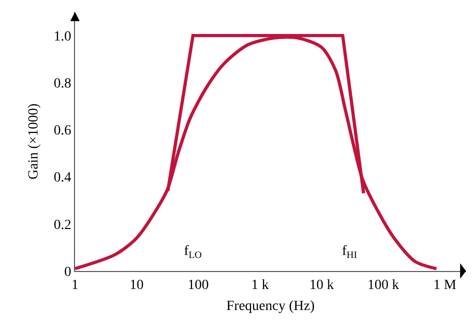  What do you see at coordinates (321, 285) in the screenshot?
I see `x-tick-label: 10 k` at bounding box center [321, 285].